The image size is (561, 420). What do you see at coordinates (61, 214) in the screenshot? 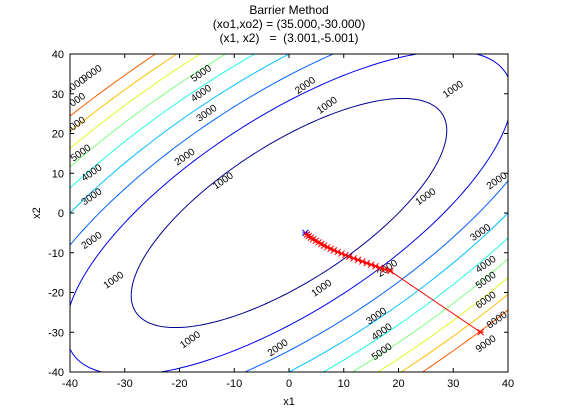
I see `y-tick-label: 0` at bounding box center [61, 214].